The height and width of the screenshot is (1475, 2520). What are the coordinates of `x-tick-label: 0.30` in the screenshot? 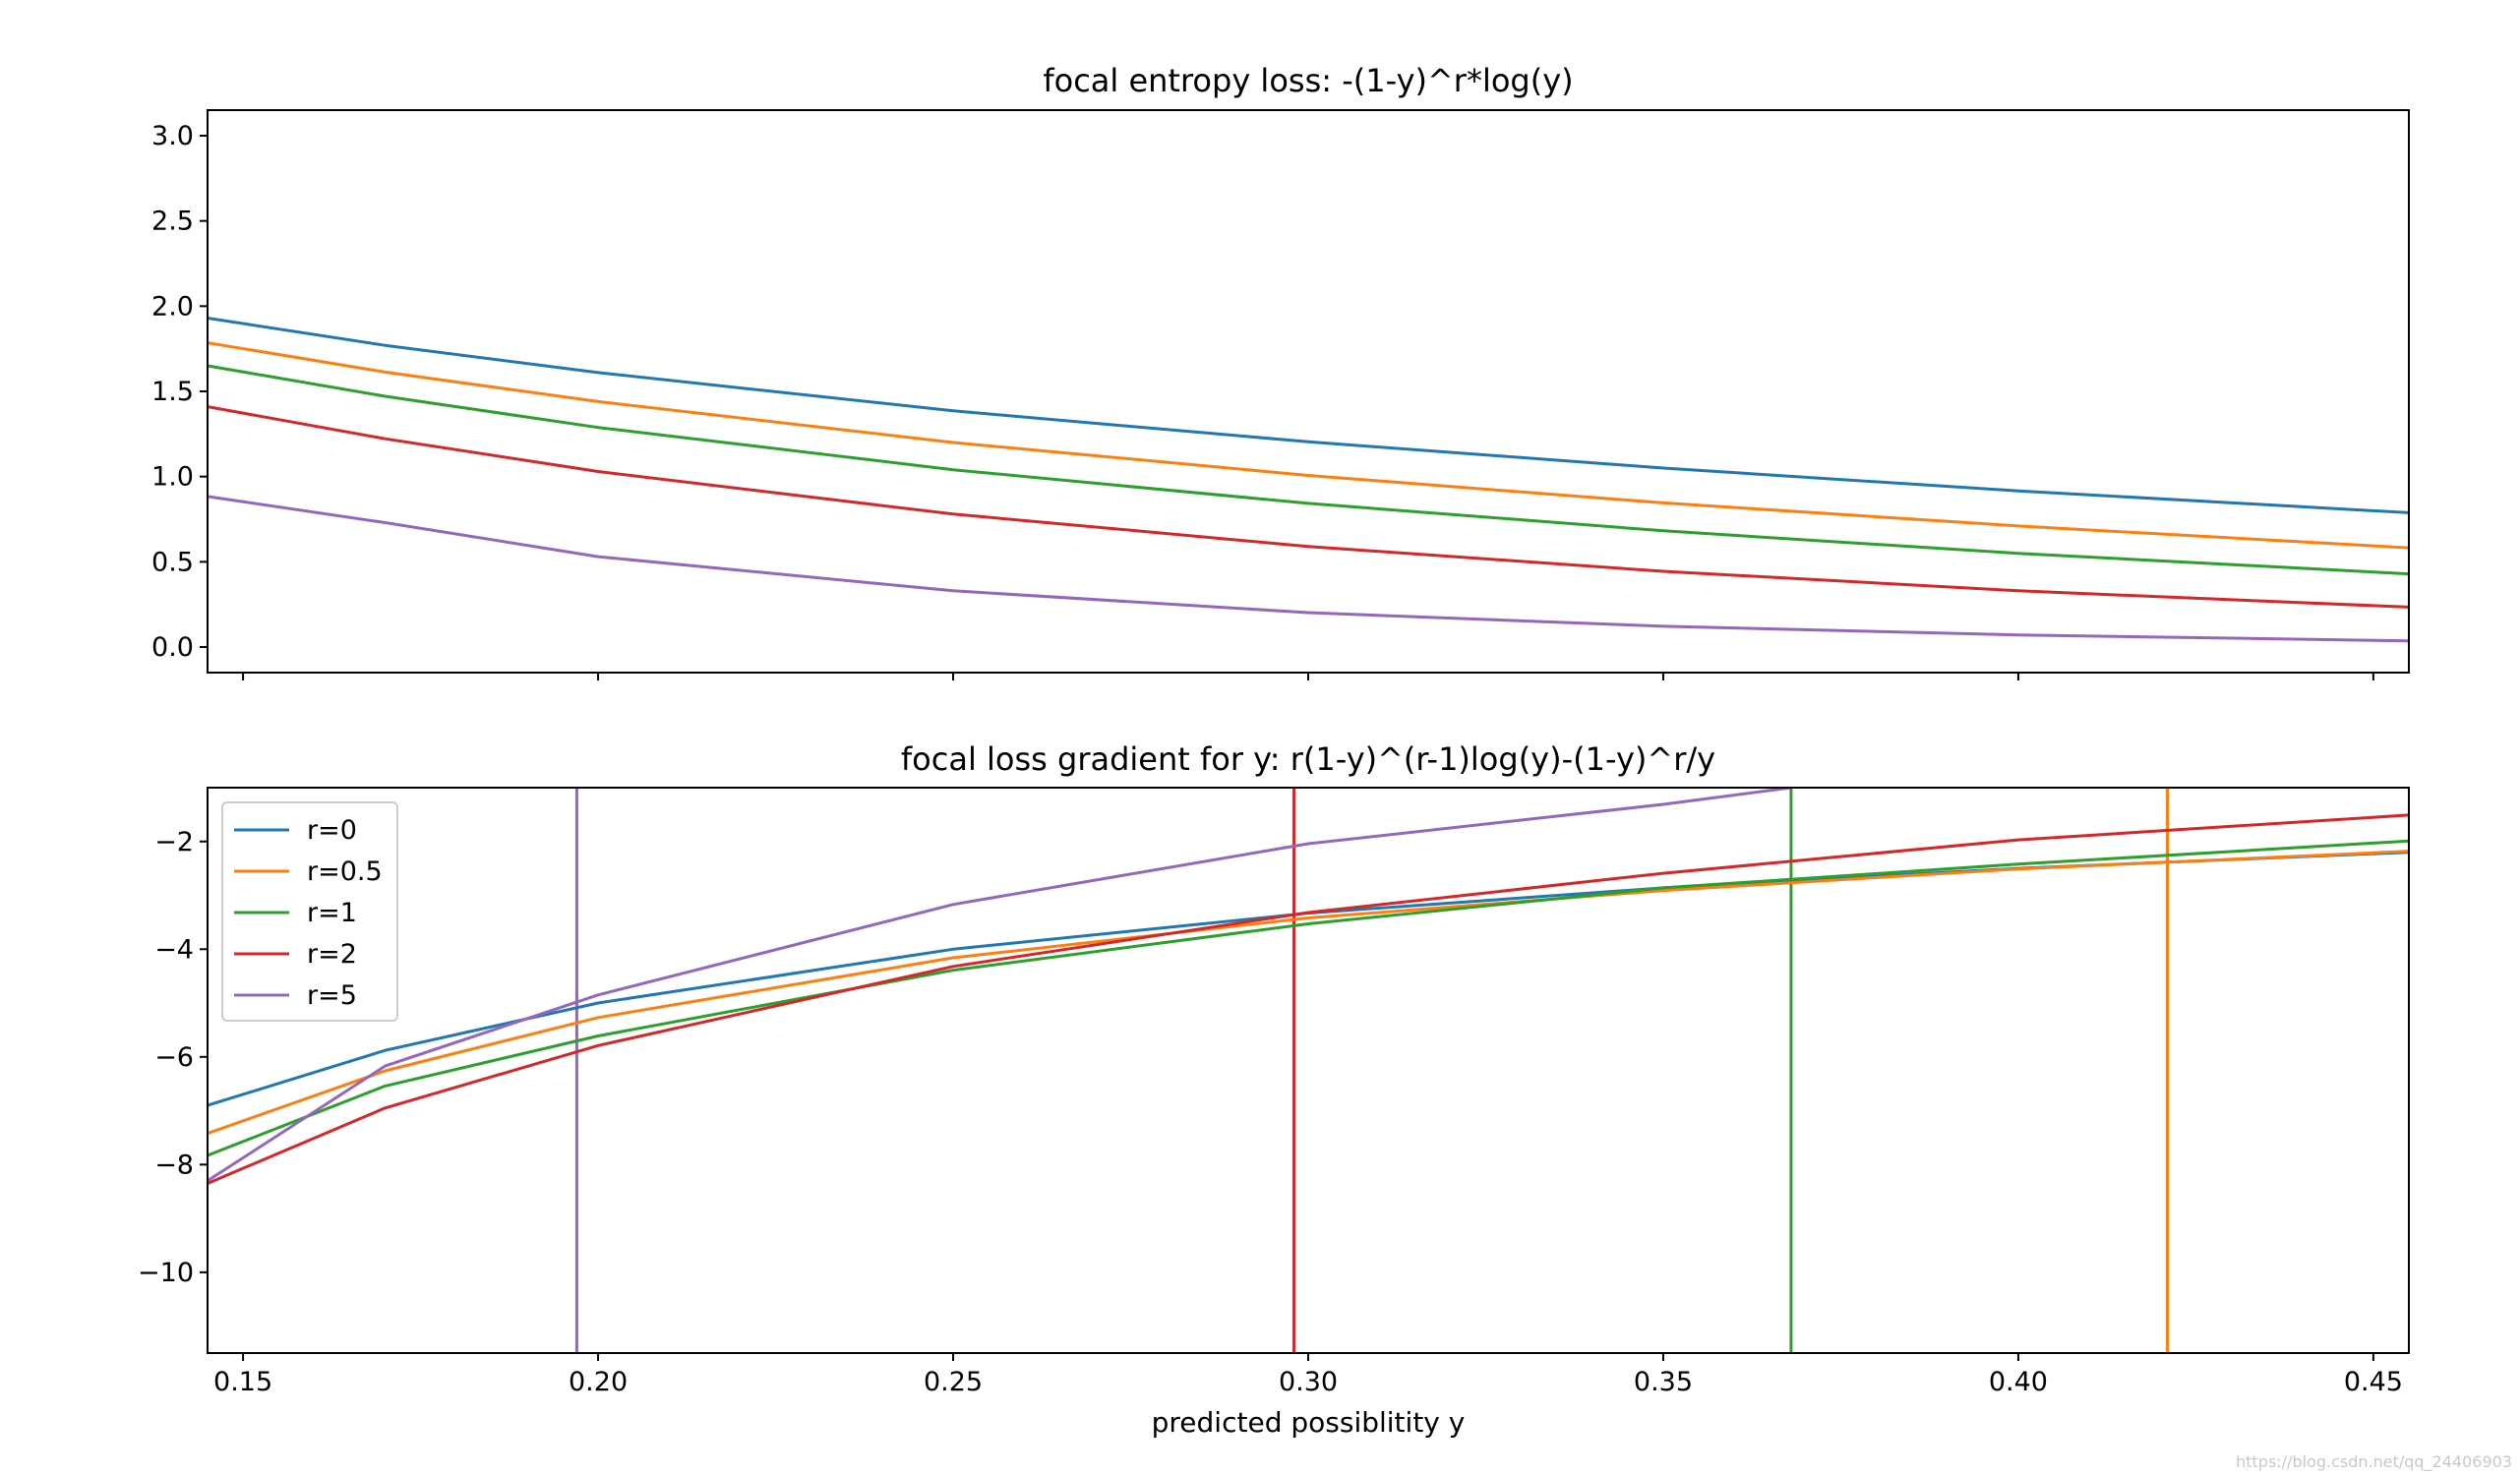 It's located at (1308, 1382).